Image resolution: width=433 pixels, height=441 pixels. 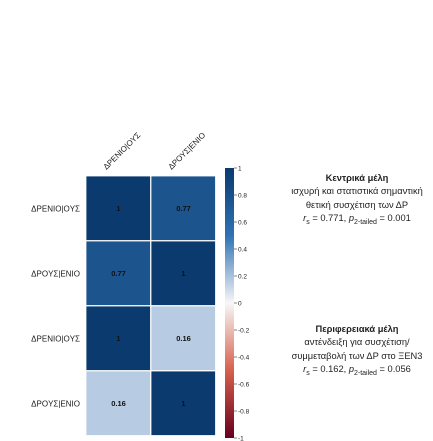 I want to click on panel-description-line: θετική συσχέτιση των ΔP, so click(x=357, y=204).